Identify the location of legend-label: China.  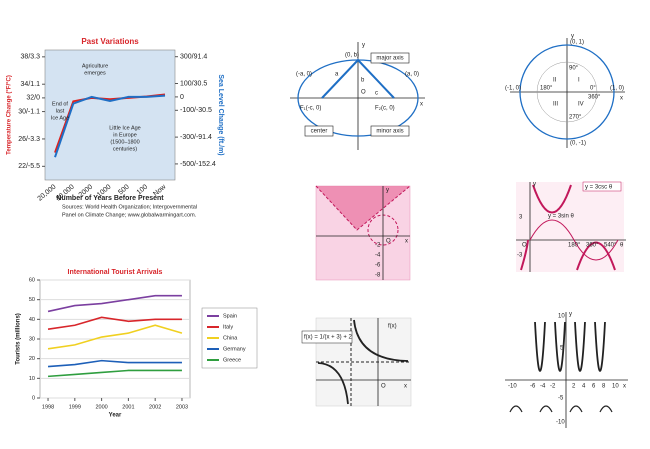
(230, 338).